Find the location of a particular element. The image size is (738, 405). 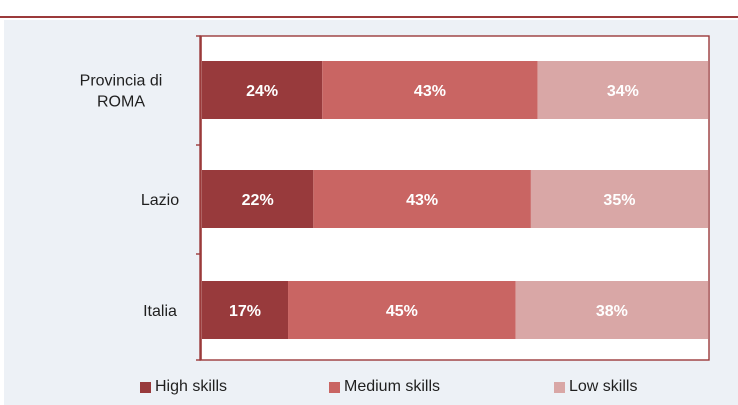

legend-swatch-low is located at coordinates (559, 387).